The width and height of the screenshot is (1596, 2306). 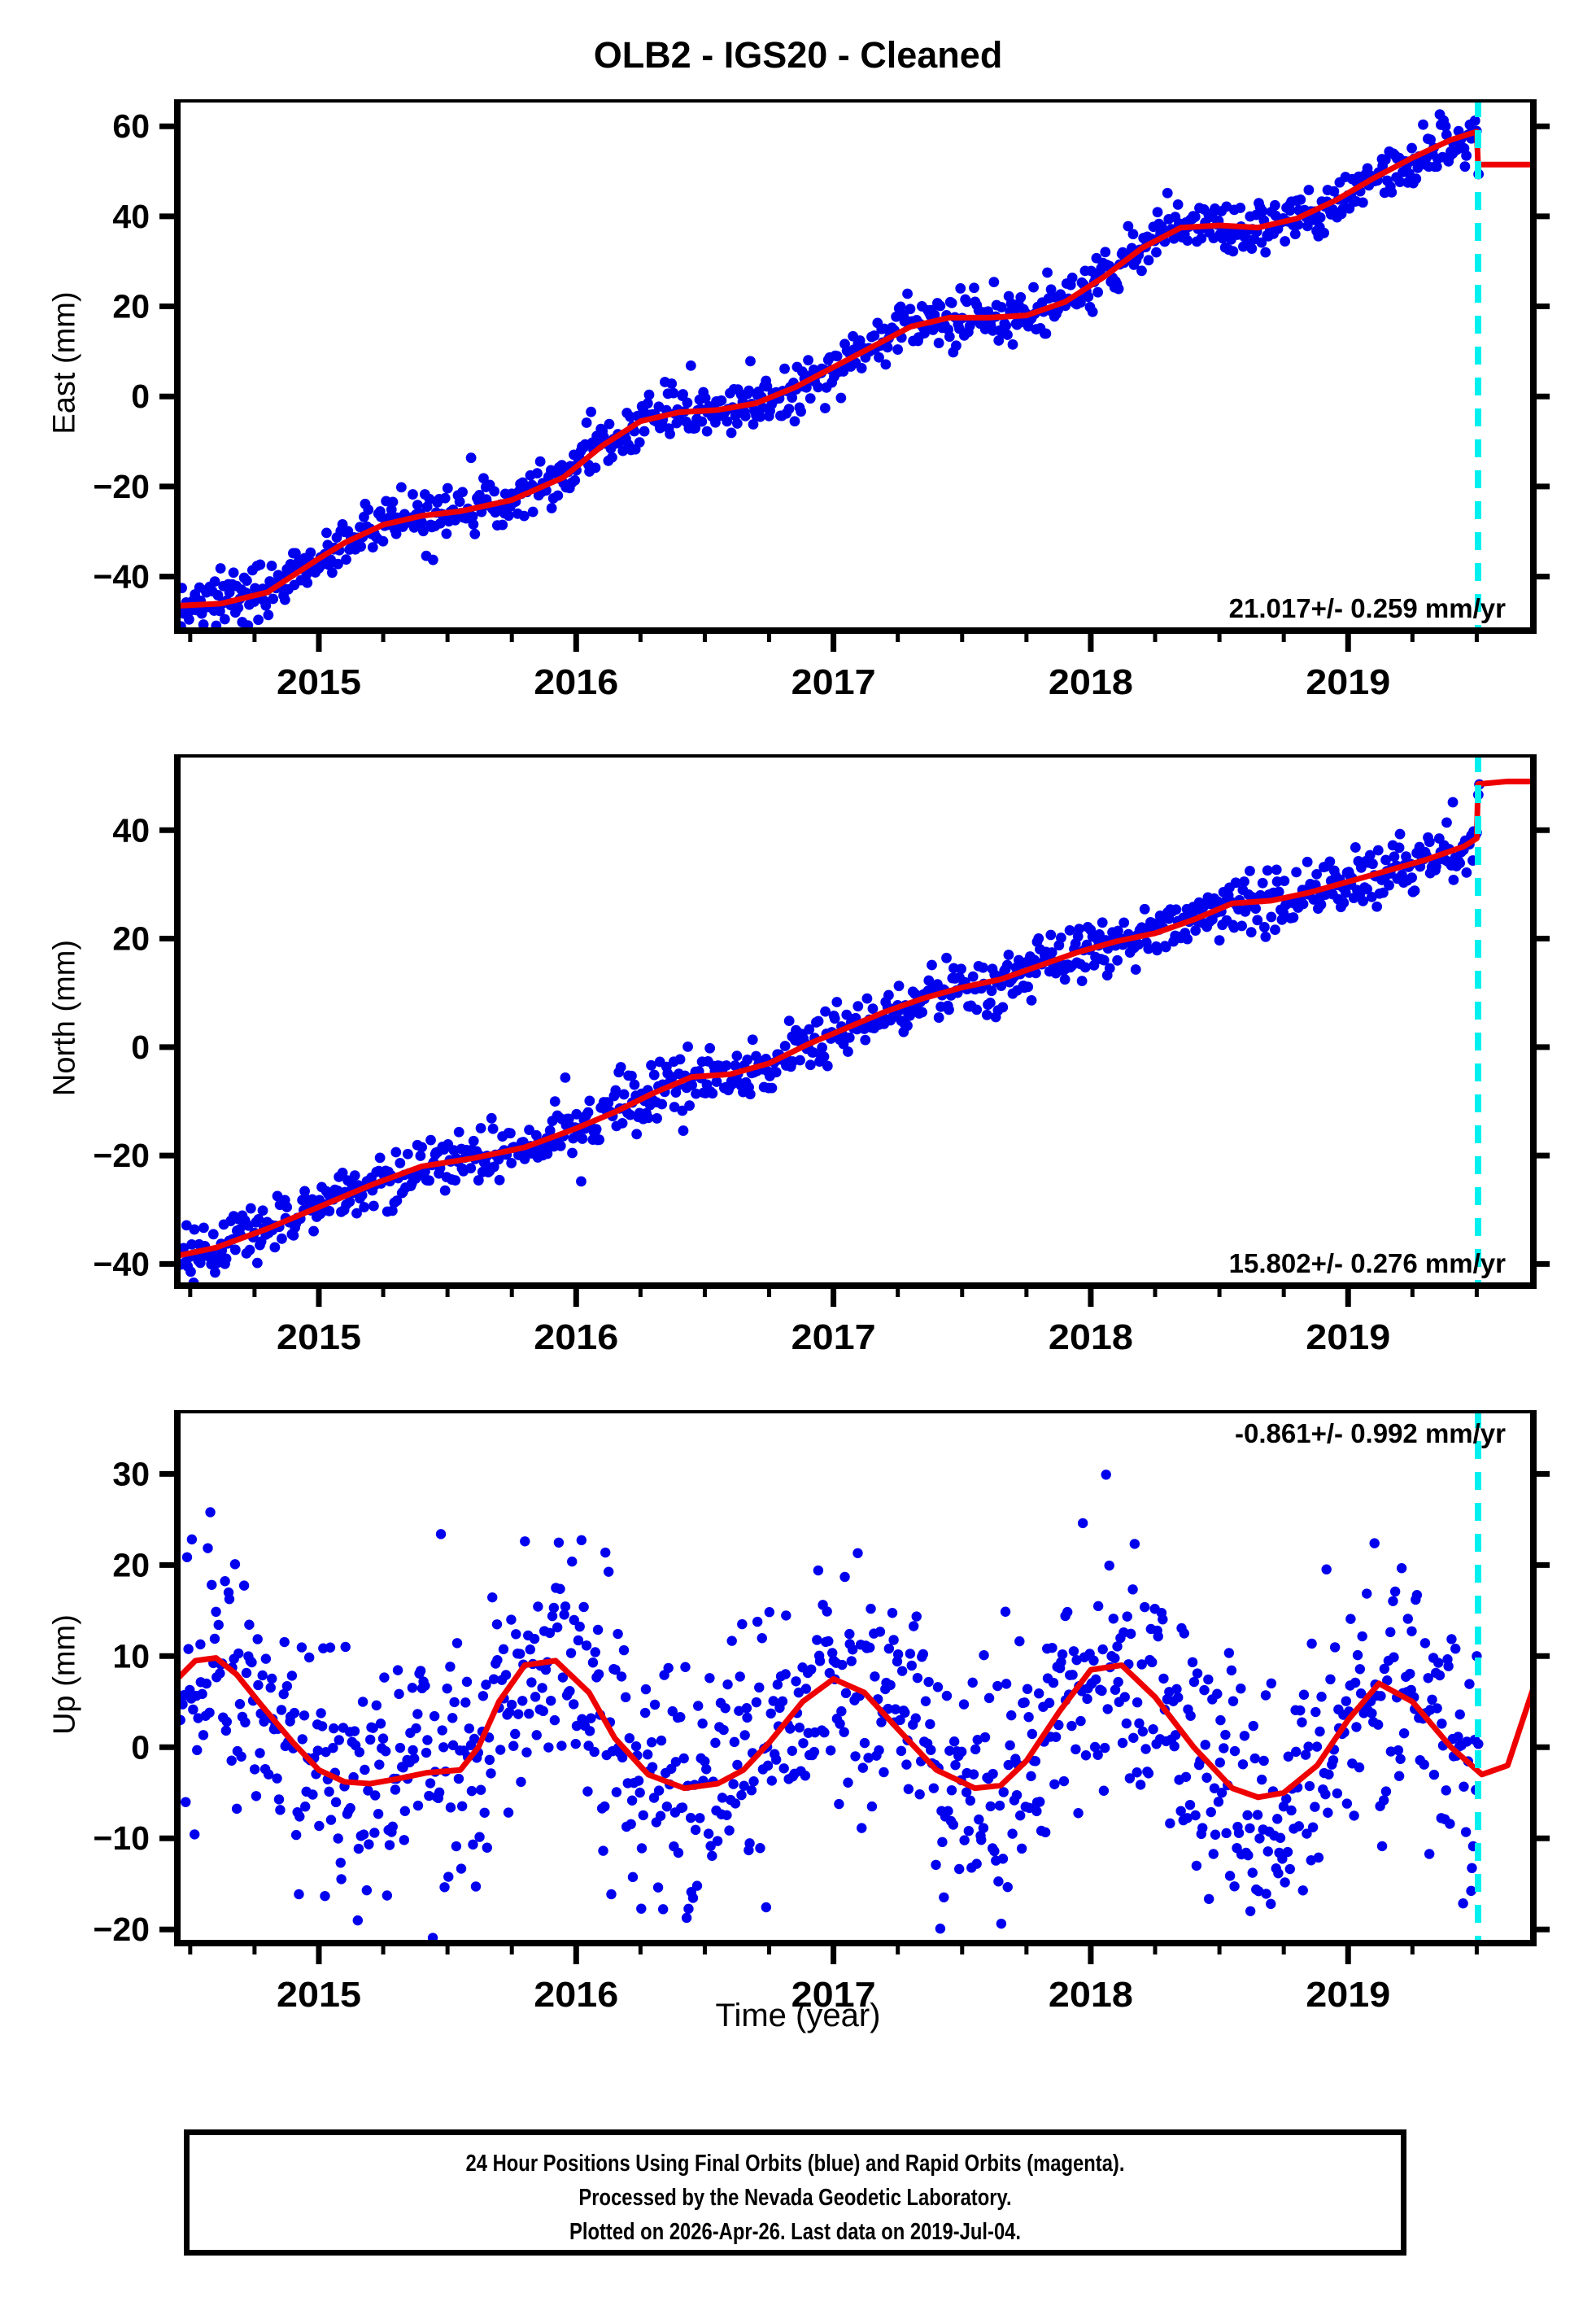 I want to click on trend-line, so click(x=855, y=1728).